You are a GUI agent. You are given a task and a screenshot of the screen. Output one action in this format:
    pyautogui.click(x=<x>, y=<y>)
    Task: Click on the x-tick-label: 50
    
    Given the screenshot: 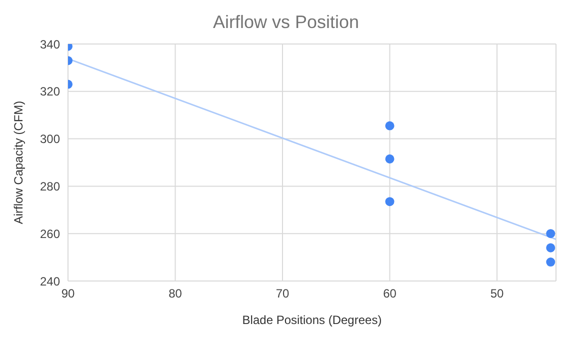 What is the action you would take?
    pyautogui.click(x=497, y=293)
    